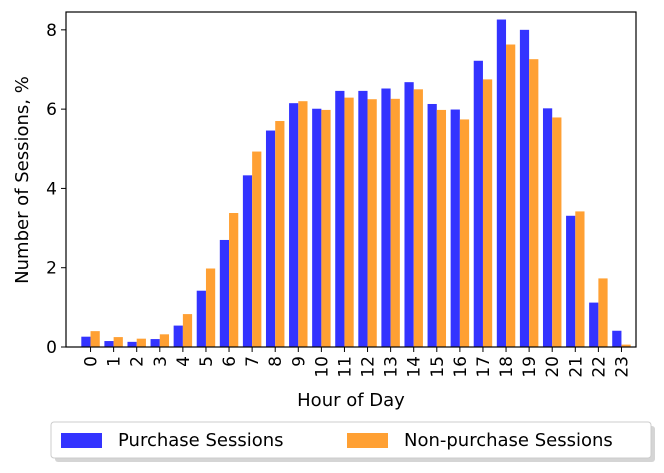  What do you see at coordinates (576, 367) in the screenshot?
I see `x-tick-label-21: 21` at bounding box center [576, 367].